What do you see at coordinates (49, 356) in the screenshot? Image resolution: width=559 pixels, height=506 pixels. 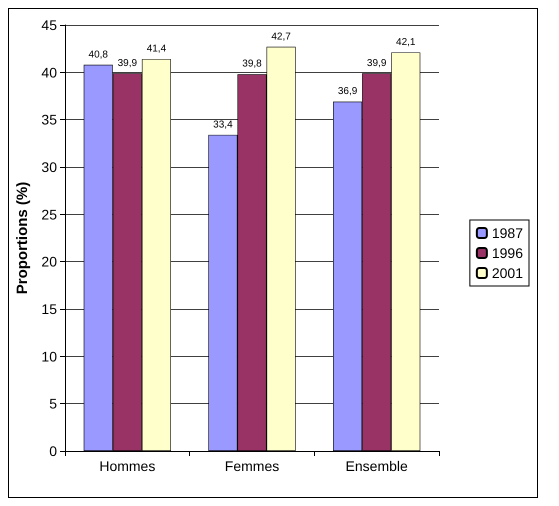 I see `y-tick-label: 10` at bounding box center [49, 356].